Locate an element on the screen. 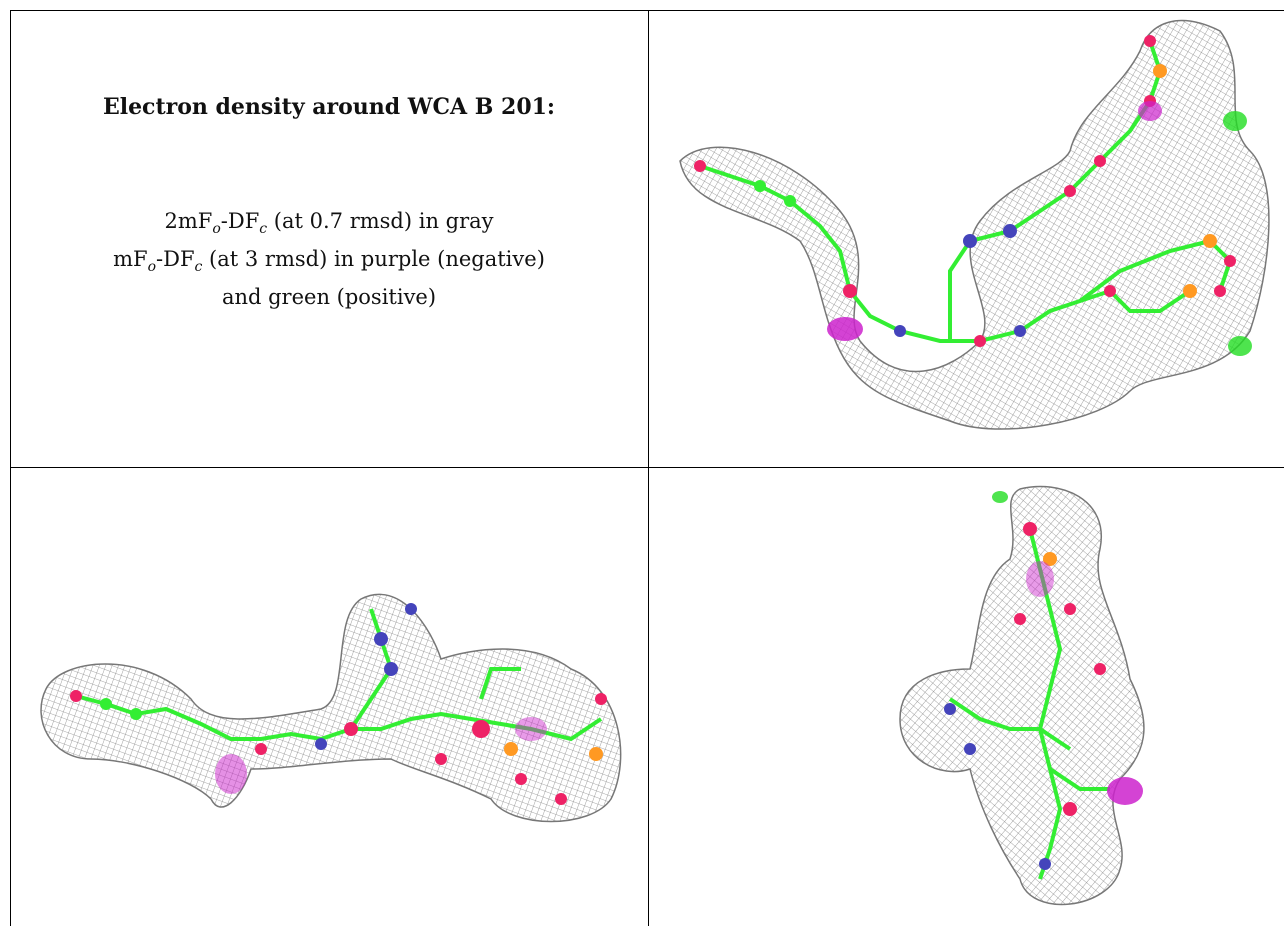 The width and height of the screenshot is (1284, 926). density-view-bottom-left is located at coordinates (331, 708).